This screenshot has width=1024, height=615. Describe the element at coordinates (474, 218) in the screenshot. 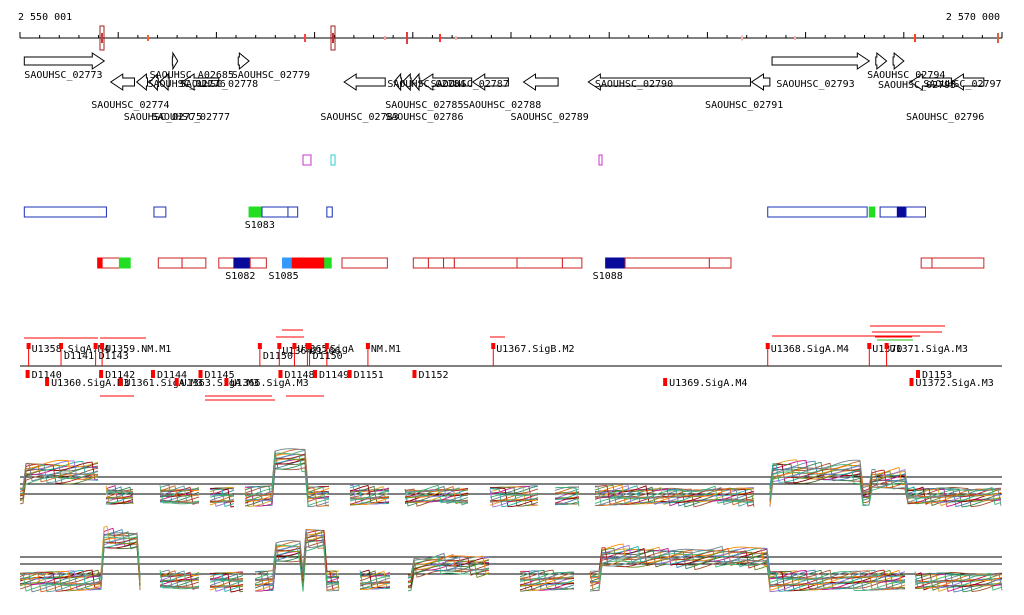

I see `segment-track-upper: S1083` at that location.